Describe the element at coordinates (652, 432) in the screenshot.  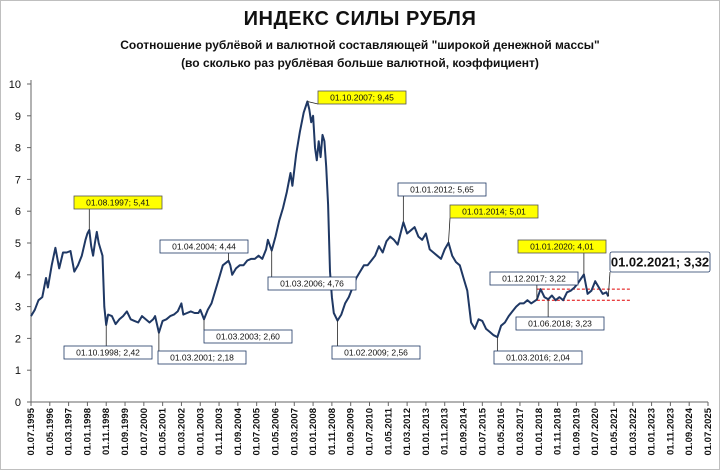
I see `x-tick-label: 01.01.2023` at that location.